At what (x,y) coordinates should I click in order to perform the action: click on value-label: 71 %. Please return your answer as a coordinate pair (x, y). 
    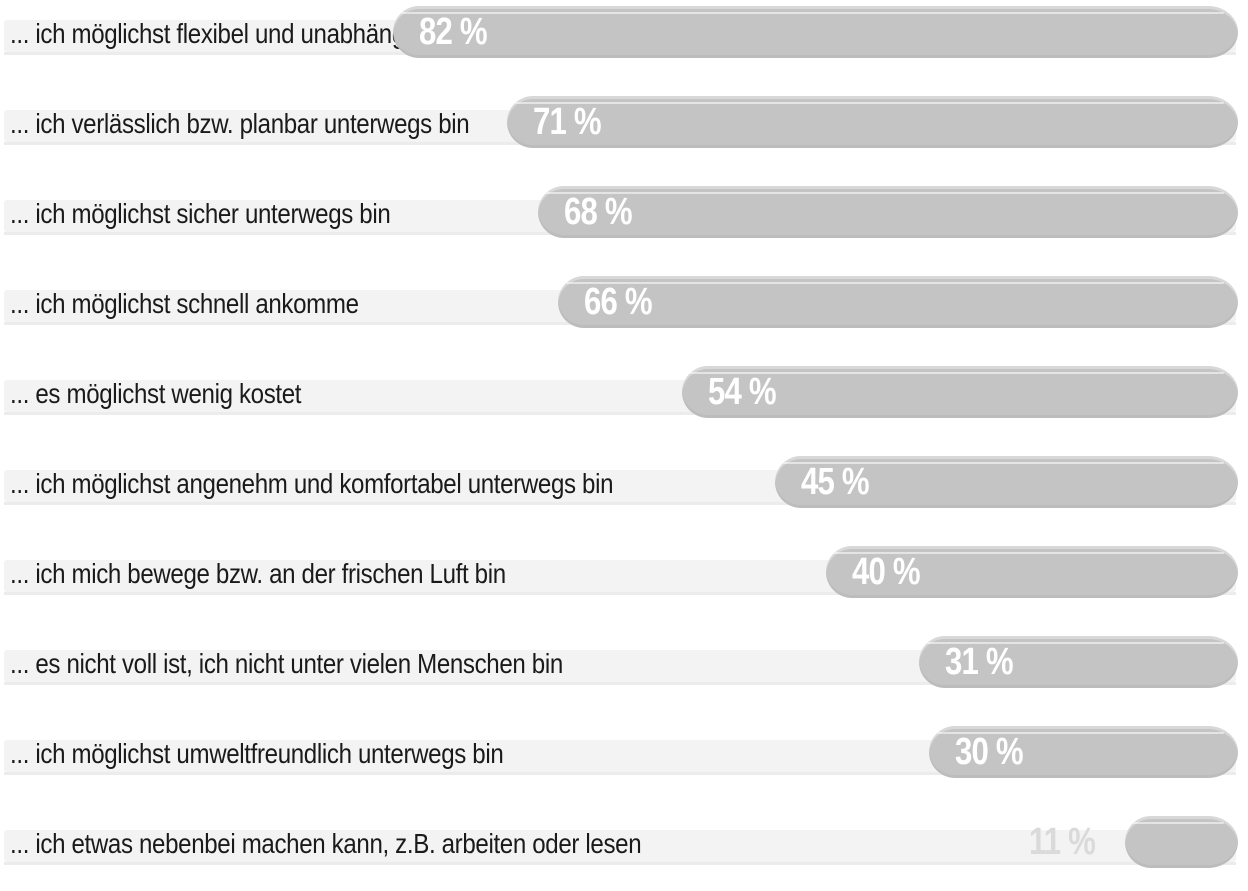
    Looking at the image, I should click on (567, 122).